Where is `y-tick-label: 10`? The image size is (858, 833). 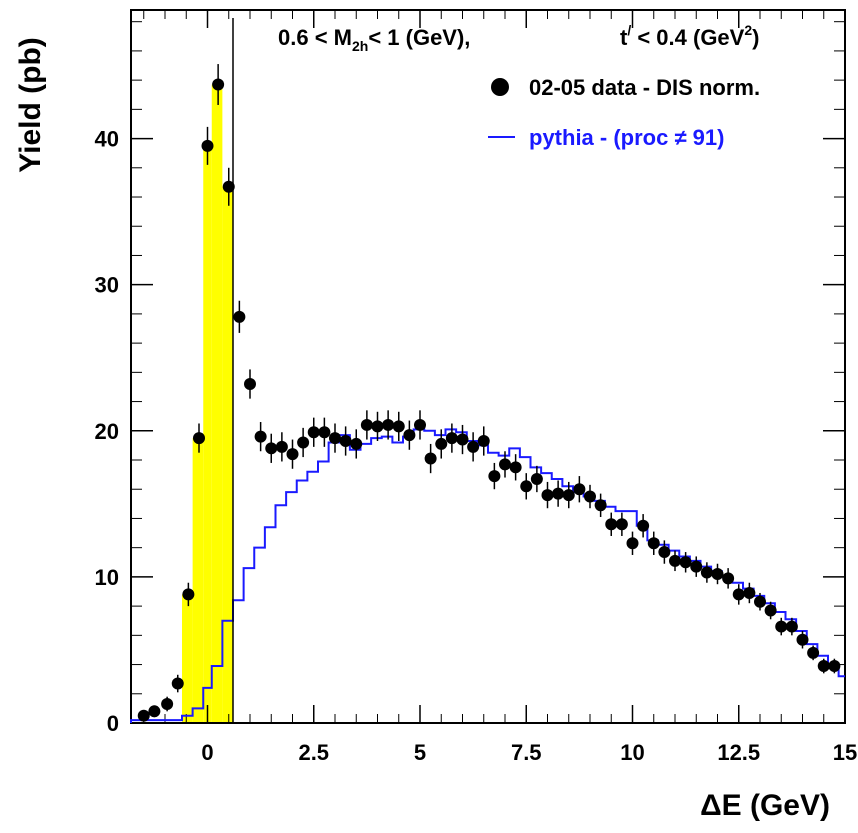
y-tick-label: 10 is located at coordinates (107, 577).